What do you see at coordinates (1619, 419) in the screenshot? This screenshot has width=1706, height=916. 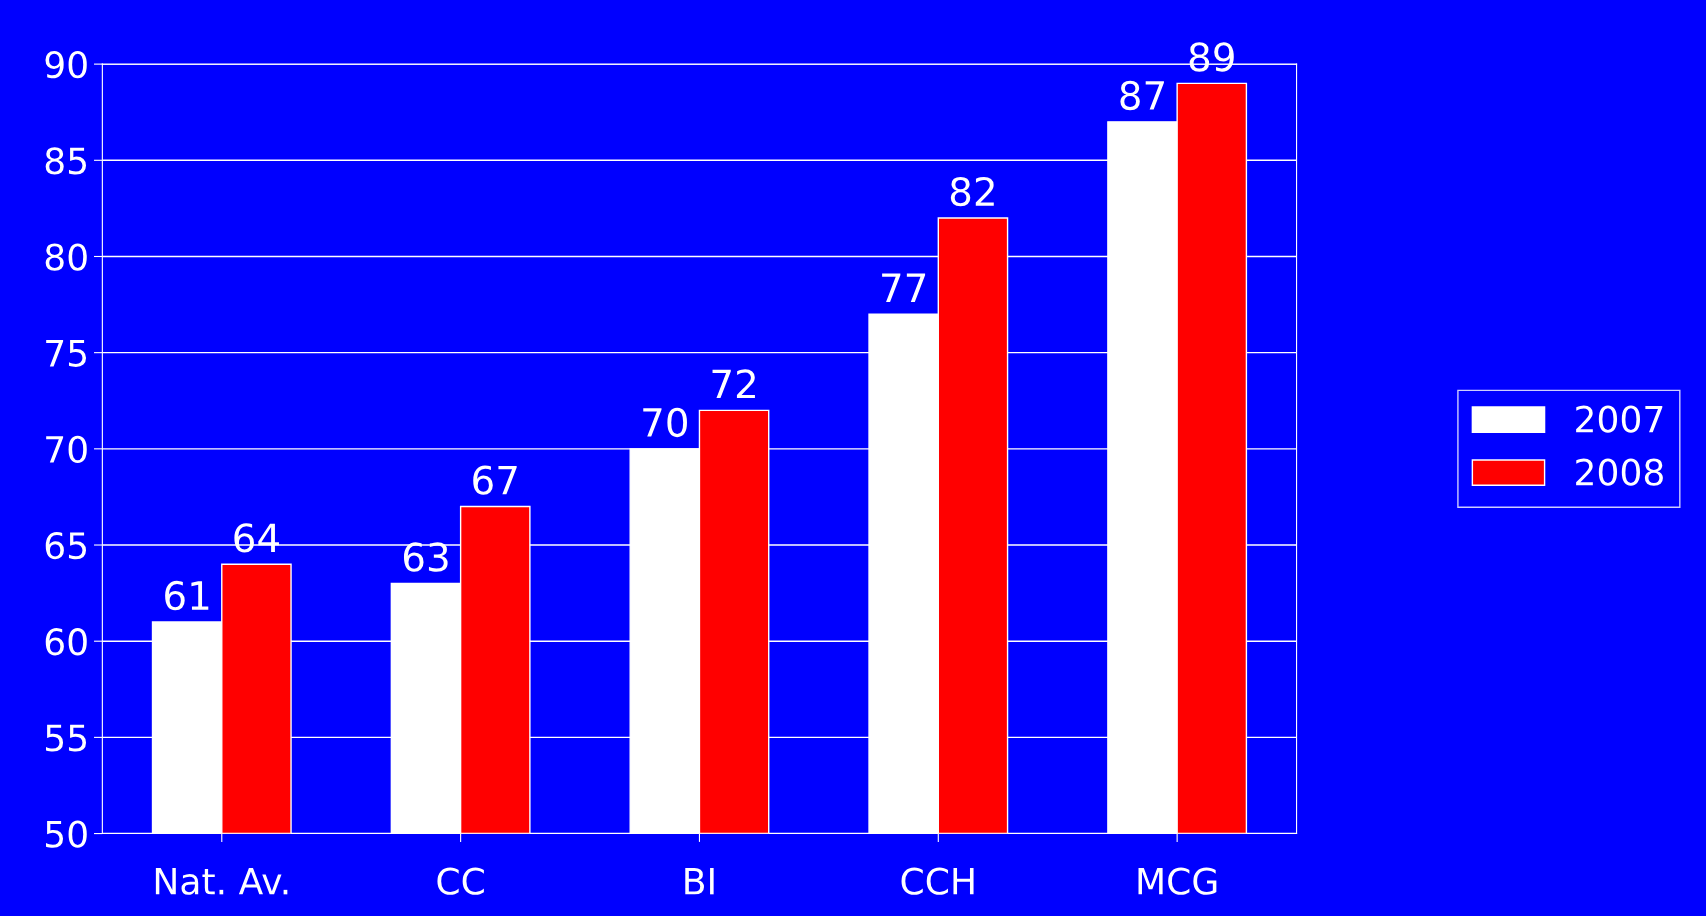 I see `legend-label: 2007` at bounding box center [1619, 419].